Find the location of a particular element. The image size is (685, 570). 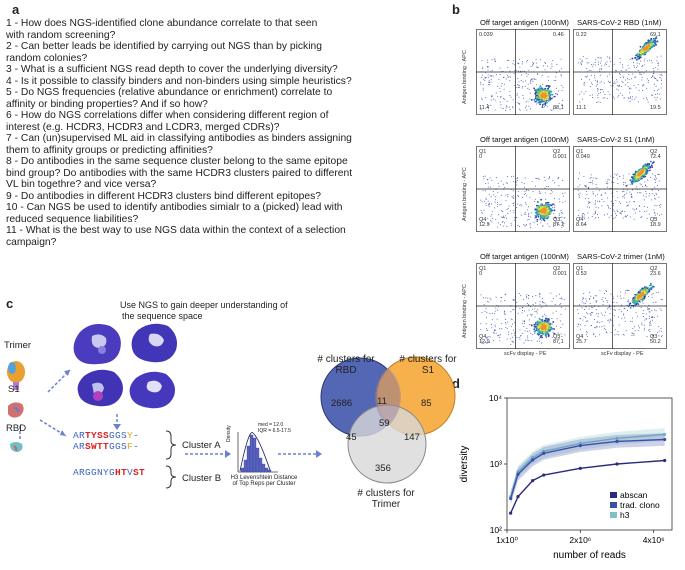

quadrant-percentage: 18.9 is located at coordinates (655, 225).